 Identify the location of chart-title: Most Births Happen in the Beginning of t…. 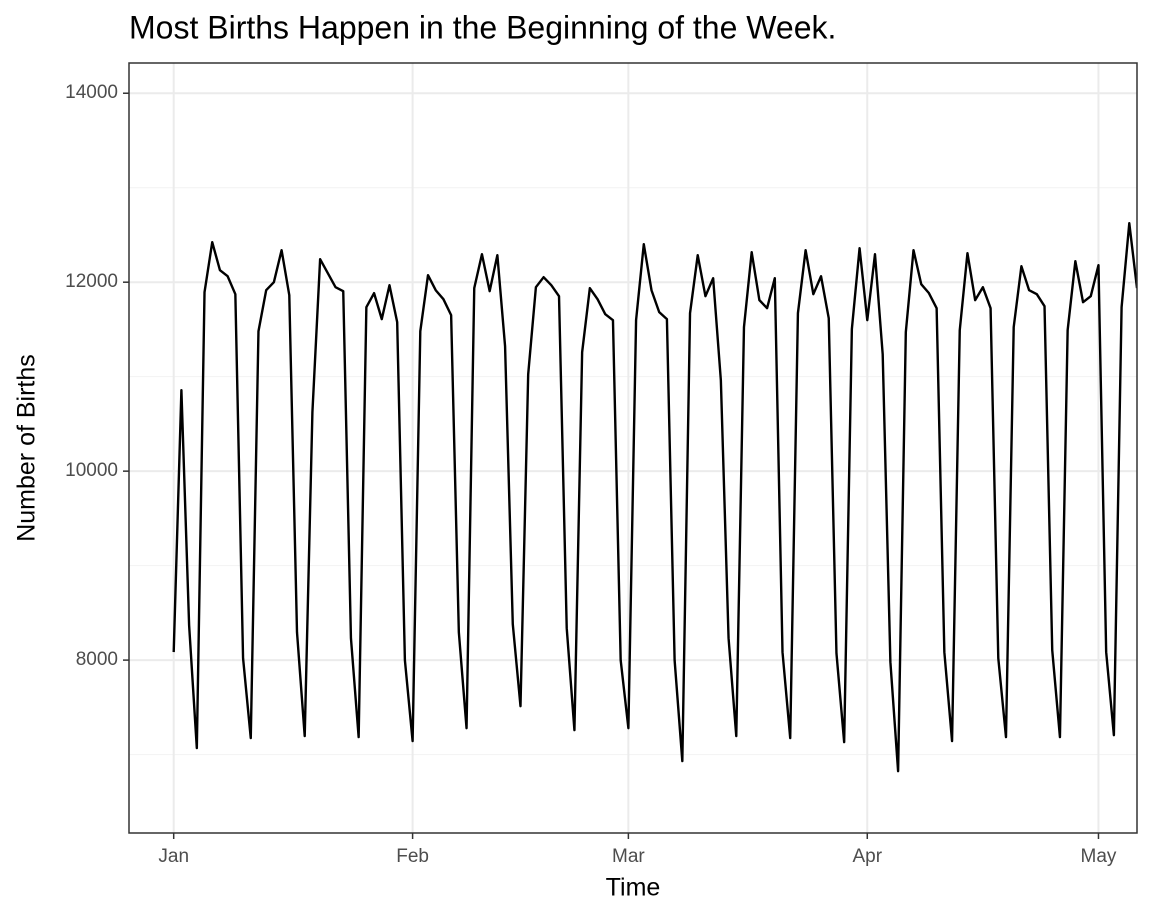
(482, 27).